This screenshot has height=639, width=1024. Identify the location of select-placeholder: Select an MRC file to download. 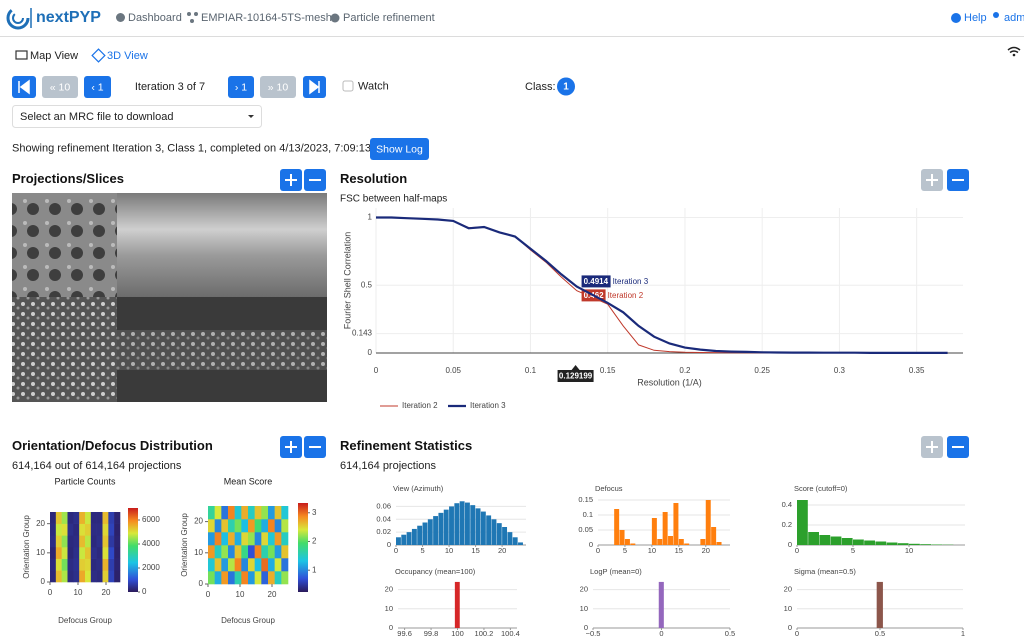
(96, 117).